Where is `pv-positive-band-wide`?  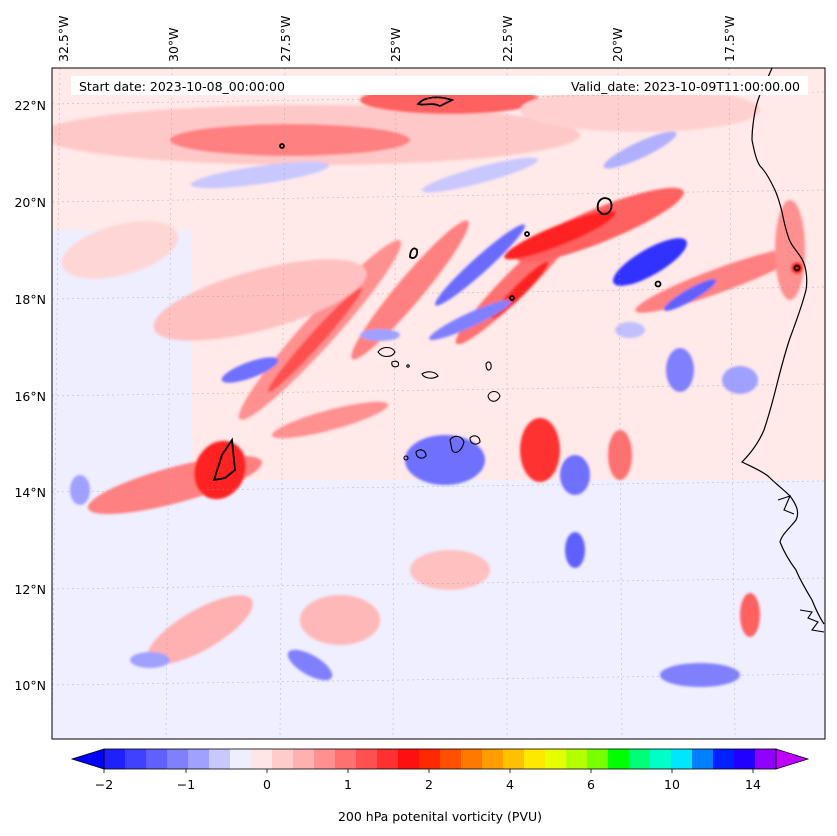
pv-positive-band-wide is located at coordinates (260, 300).